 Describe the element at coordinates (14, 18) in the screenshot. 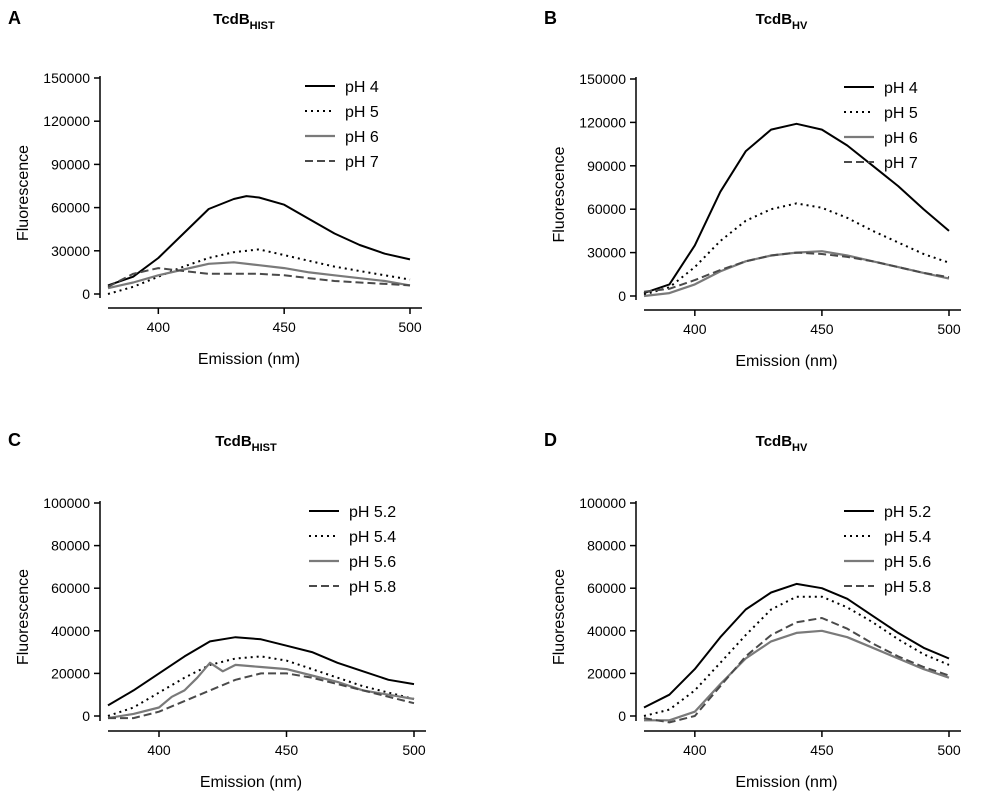

I see `panel-letter: A` at that location.